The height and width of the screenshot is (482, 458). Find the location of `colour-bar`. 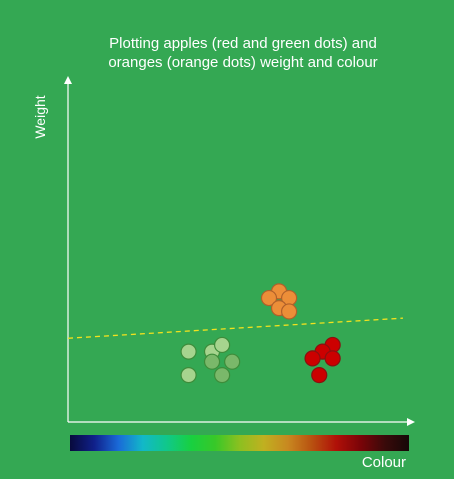

colour-bar is located at coordinates (239, 443).